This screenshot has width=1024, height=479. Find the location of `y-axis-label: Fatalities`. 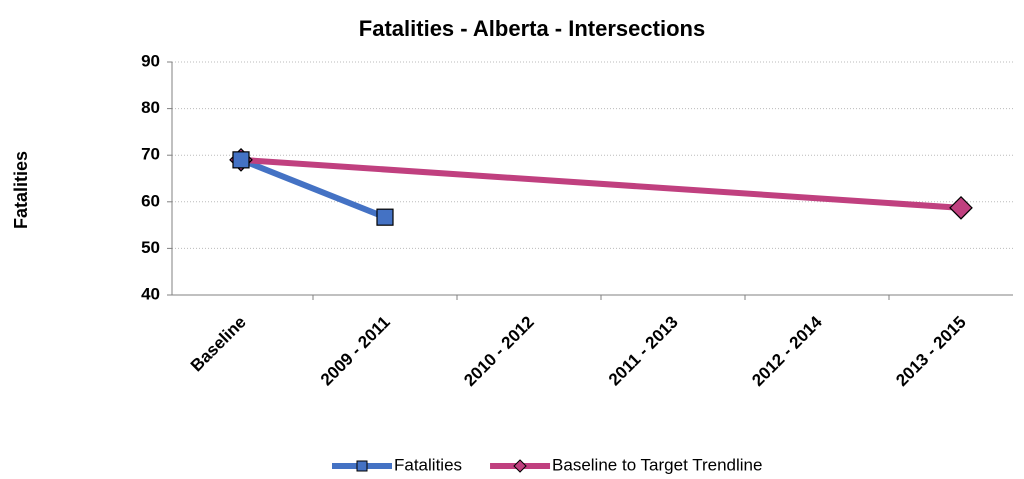

y-axis-label: Fatalities is located at coordinates (21, 190).